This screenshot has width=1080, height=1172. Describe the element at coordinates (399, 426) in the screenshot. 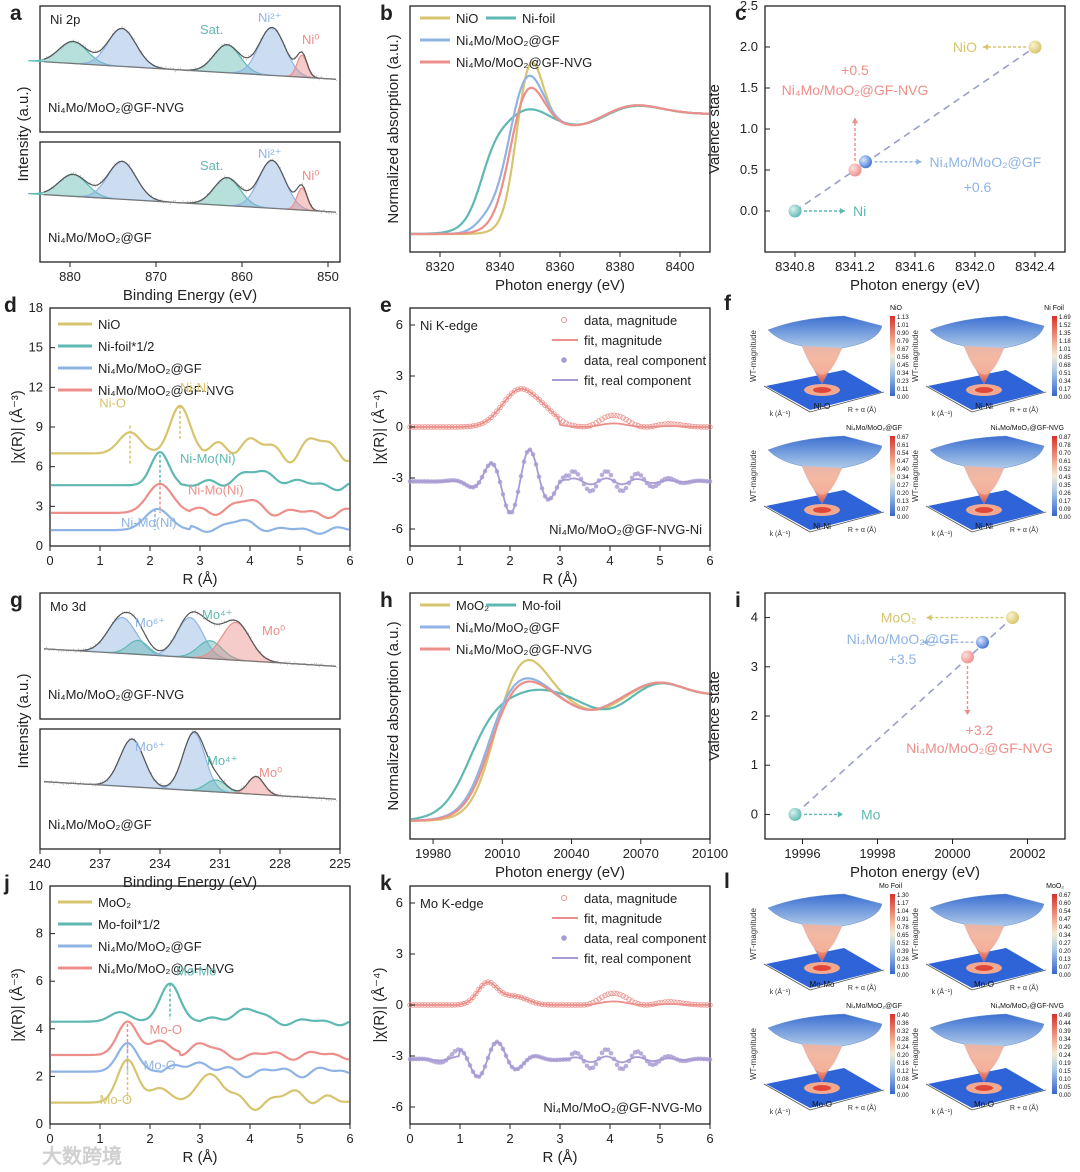

I see `y-tick-label: 0` at that location.